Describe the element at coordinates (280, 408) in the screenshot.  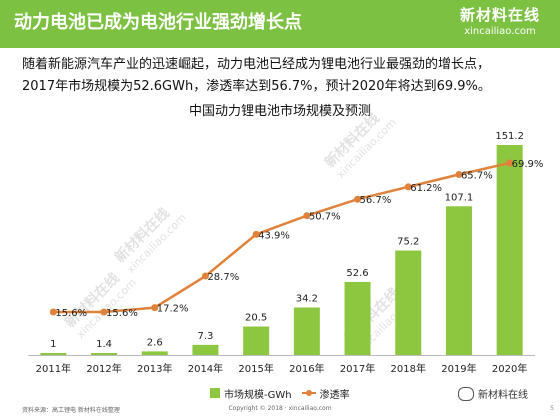
I see `copyright: Copyright © 2018 · xincailiao.com` at that location.